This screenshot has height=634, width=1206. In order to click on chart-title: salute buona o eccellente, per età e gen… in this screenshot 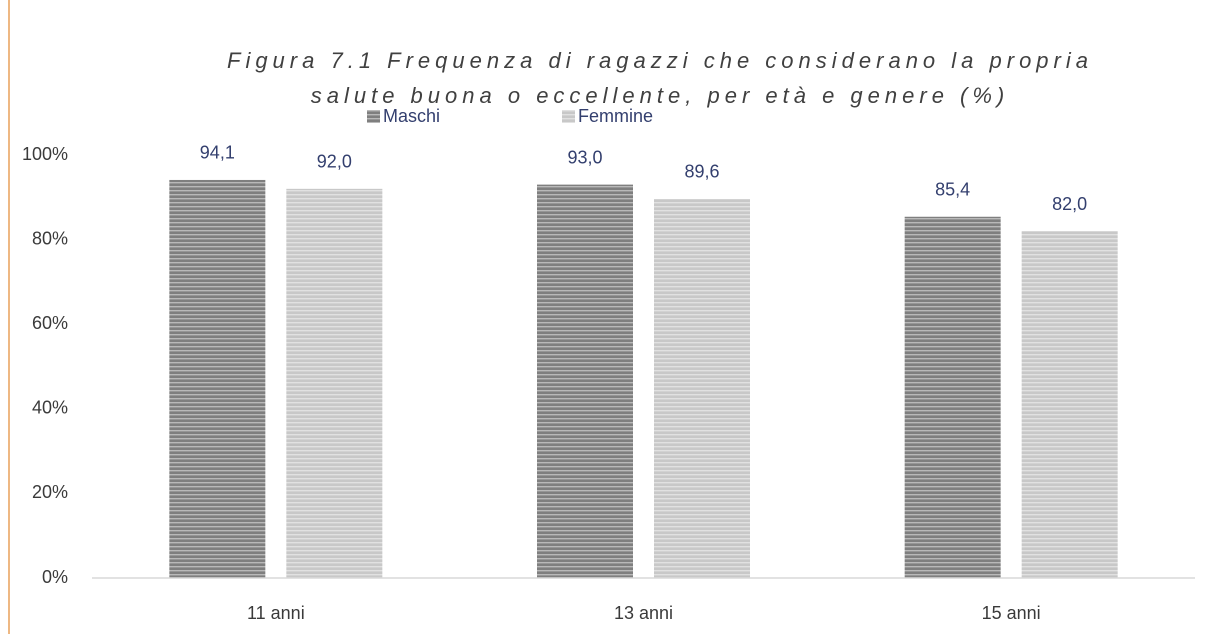, I will do `click(660, 95)`.